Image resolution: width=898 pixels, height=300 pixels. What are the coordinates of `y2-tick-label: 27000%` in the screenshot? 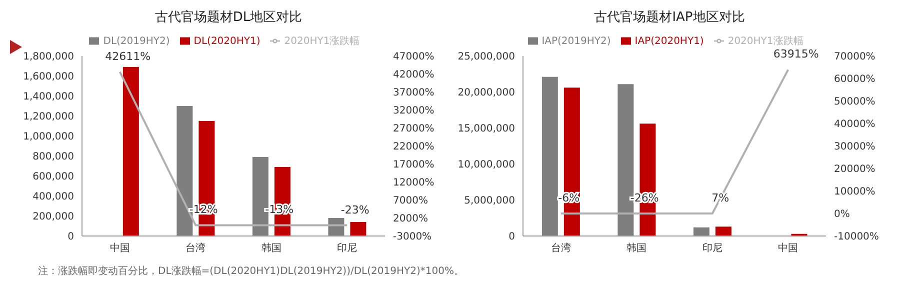 It's located at (413, 129).